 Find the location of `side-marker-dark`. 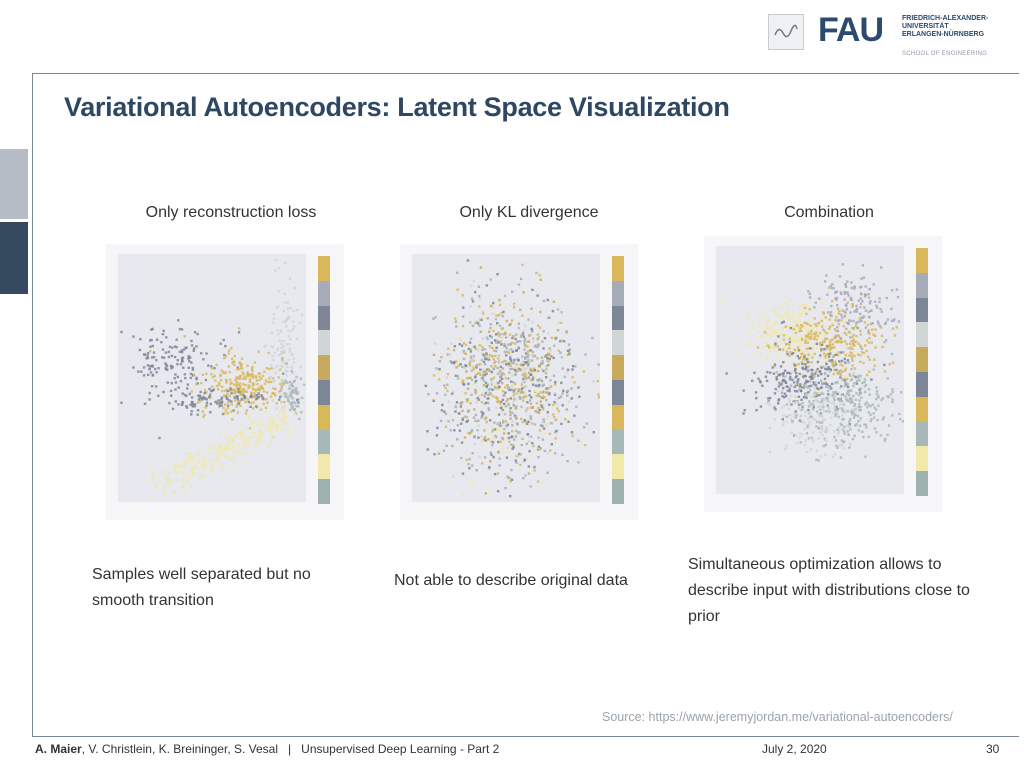

side-marker-dark is located at coordinates (14, 258).